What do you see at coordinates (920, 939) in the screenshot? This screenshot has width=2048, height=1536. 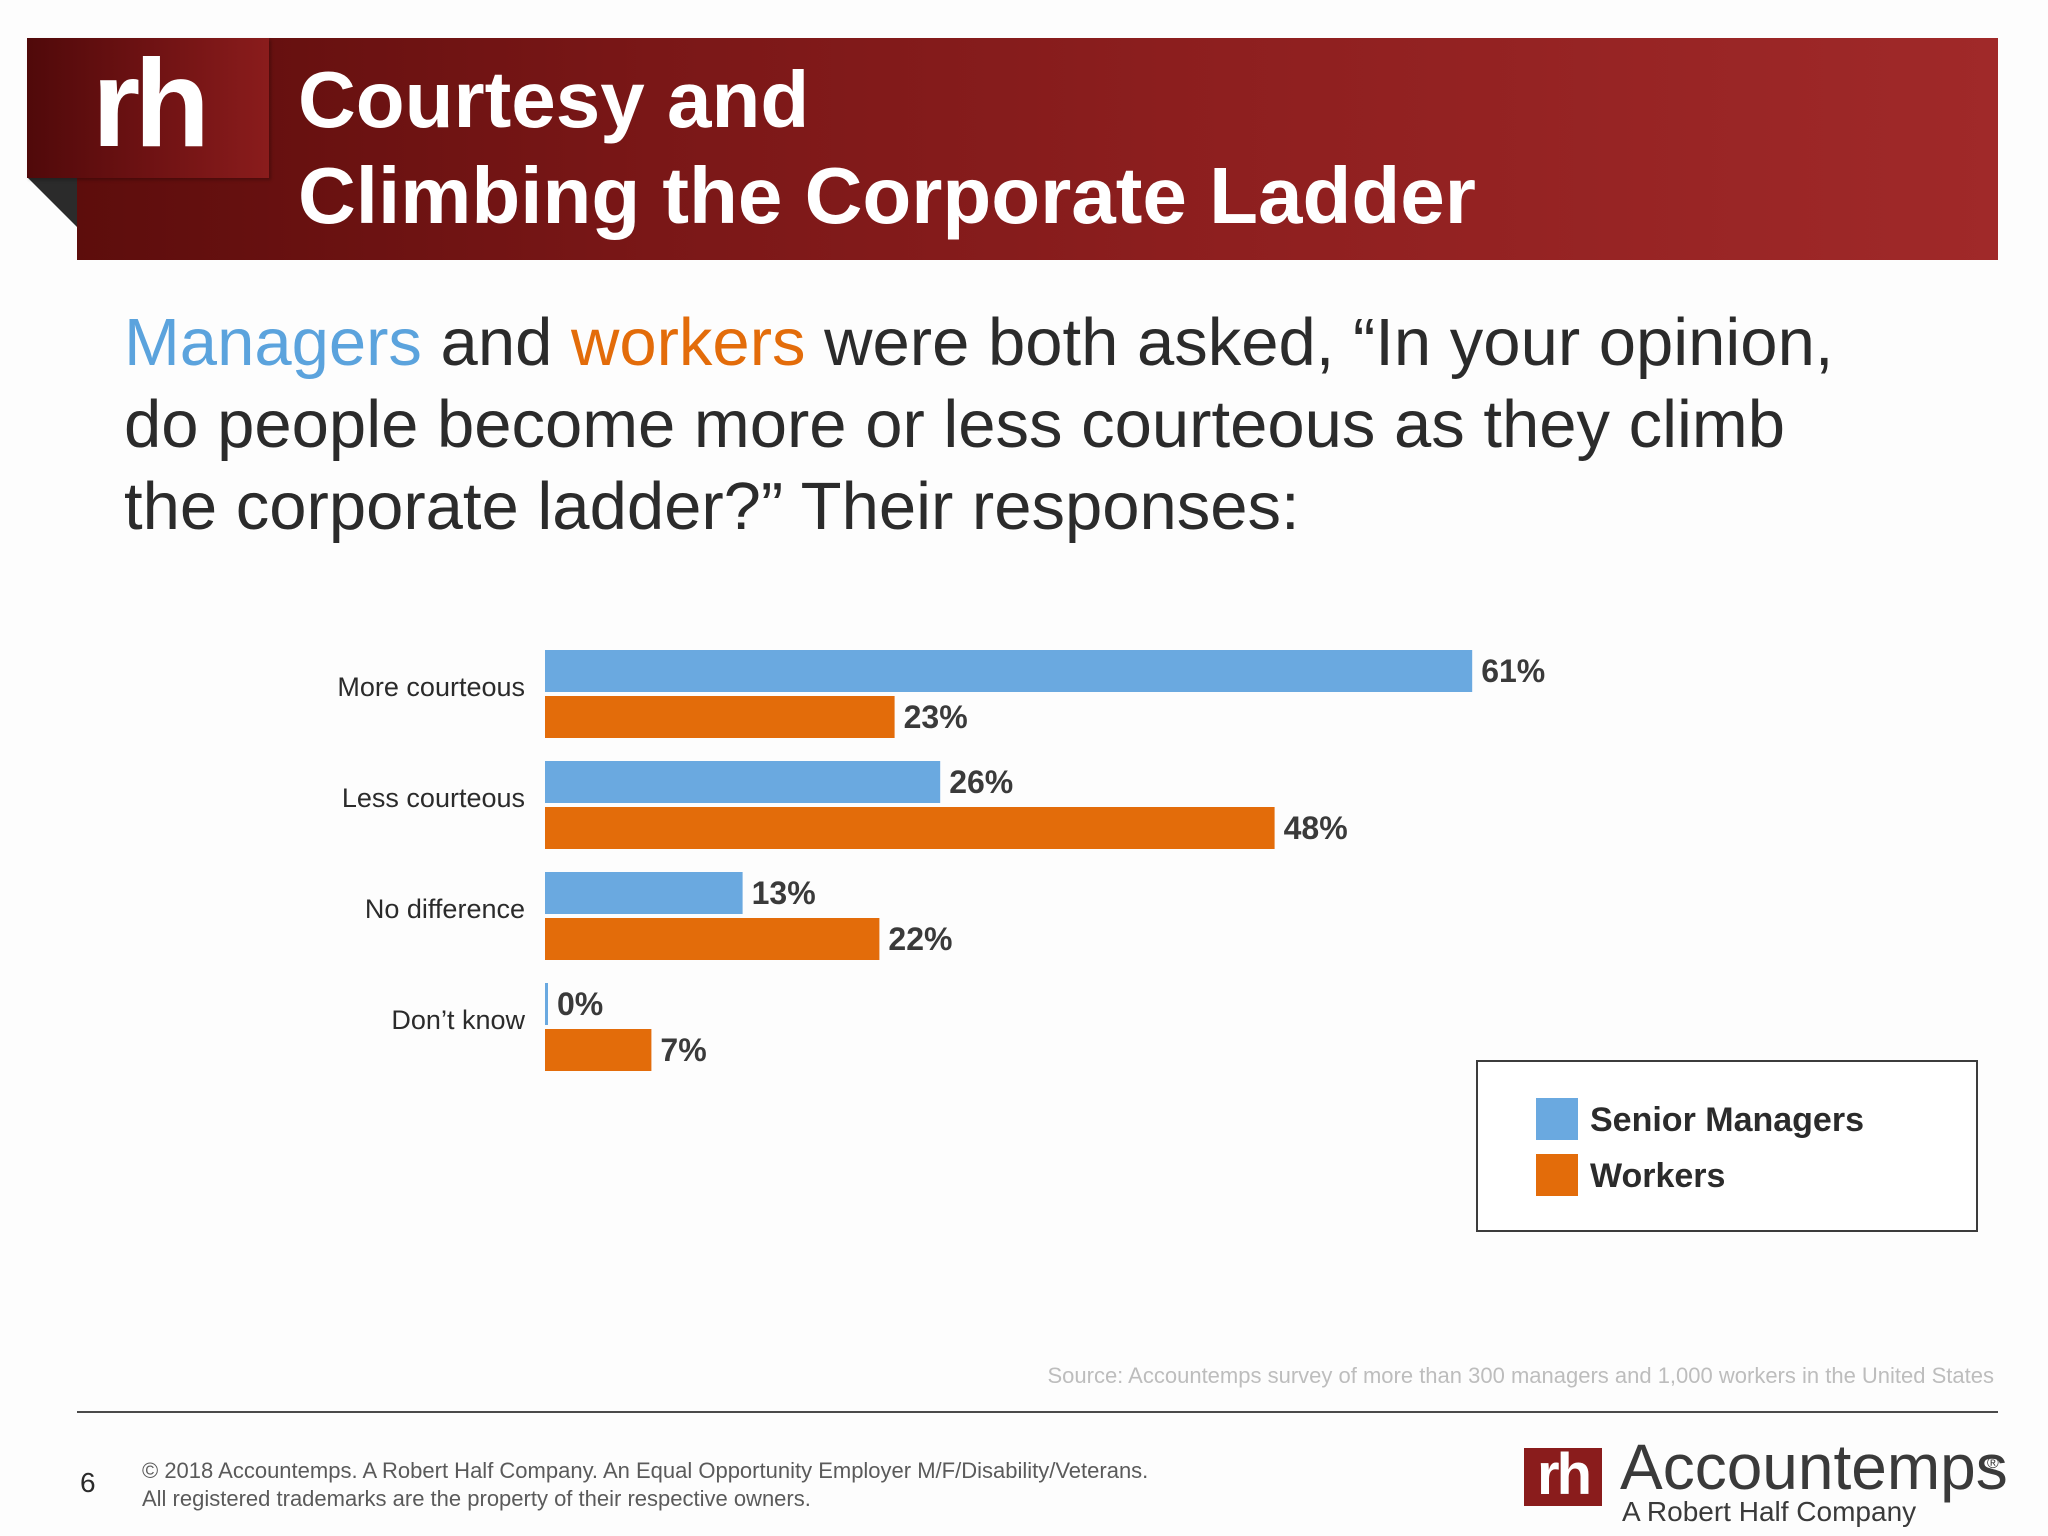 I see `value-label-workers-no-difference: 22%` at bounding box center [920, 939].